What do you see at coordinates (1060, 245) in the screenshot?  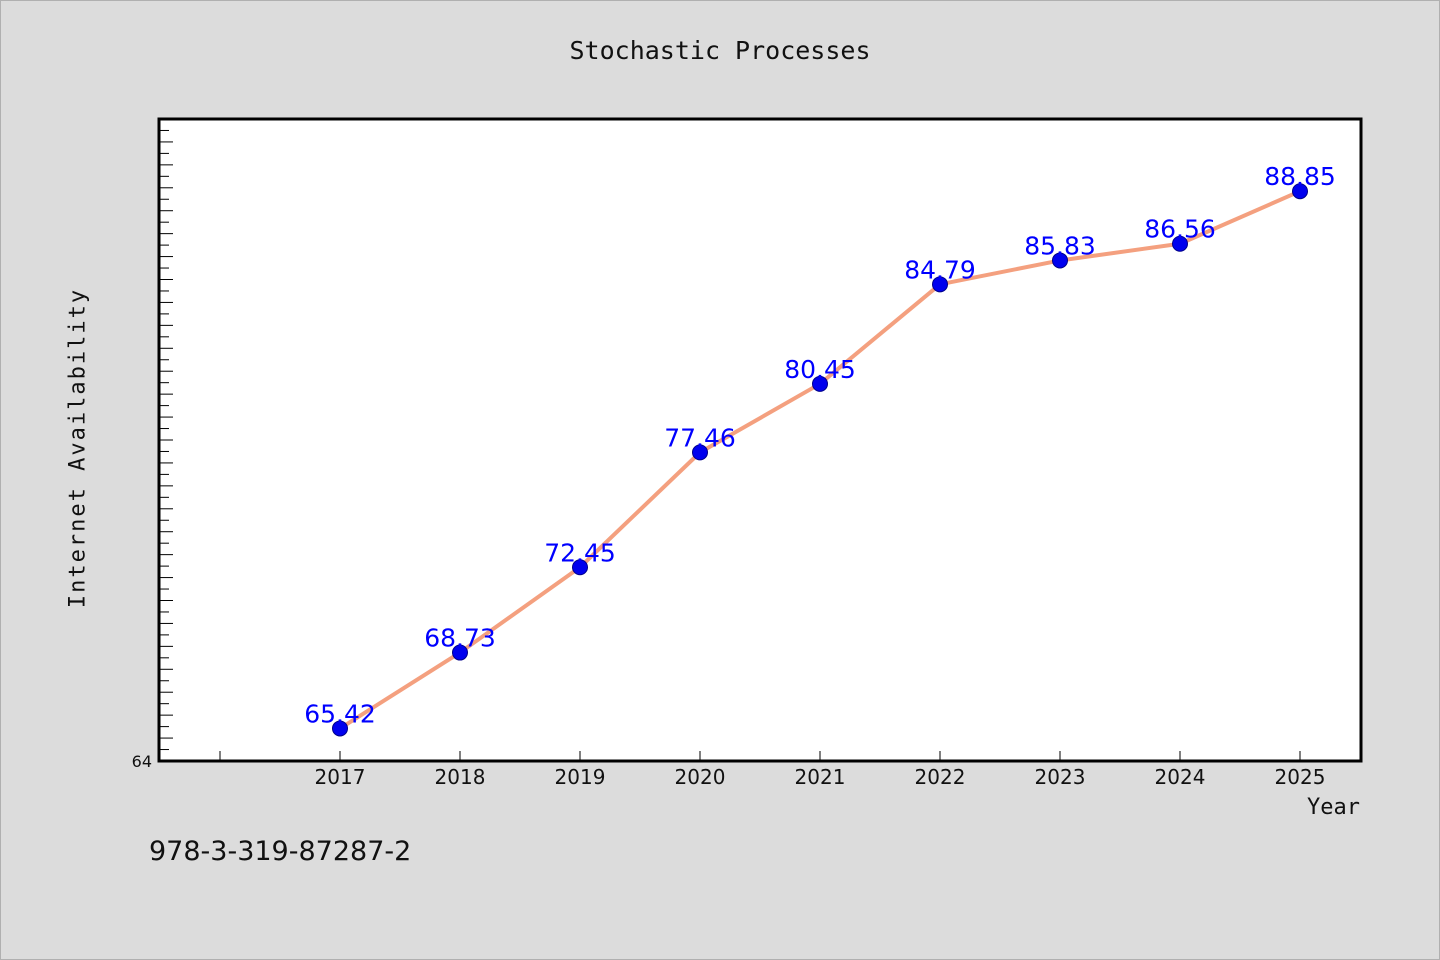 I see `data-label: 85.83` at bounding box center [1060, 245].